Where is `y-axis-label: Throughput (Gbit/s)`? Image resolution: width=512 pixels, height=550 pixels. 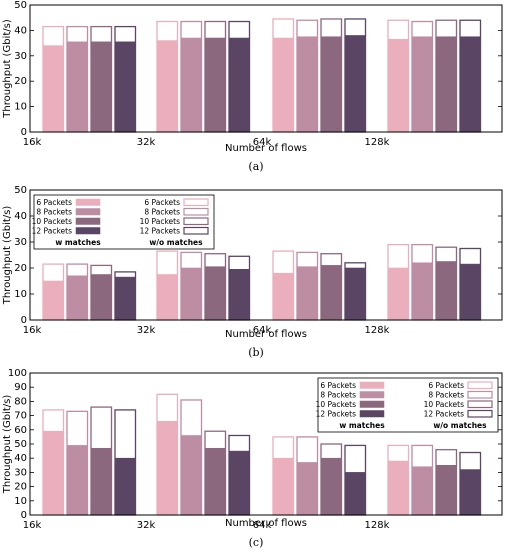 y-axis-label: Throughput (Gbit/s) is located at coordinates (7, 445).